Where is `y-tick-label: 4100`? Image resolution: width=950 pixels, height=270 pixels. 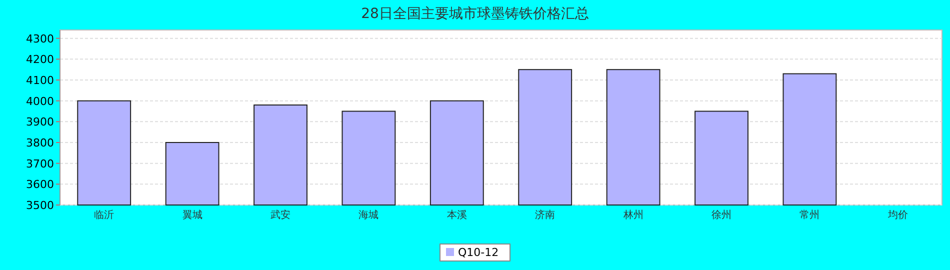 y-tick-label: 4100 is located at coordinates (40, 80).